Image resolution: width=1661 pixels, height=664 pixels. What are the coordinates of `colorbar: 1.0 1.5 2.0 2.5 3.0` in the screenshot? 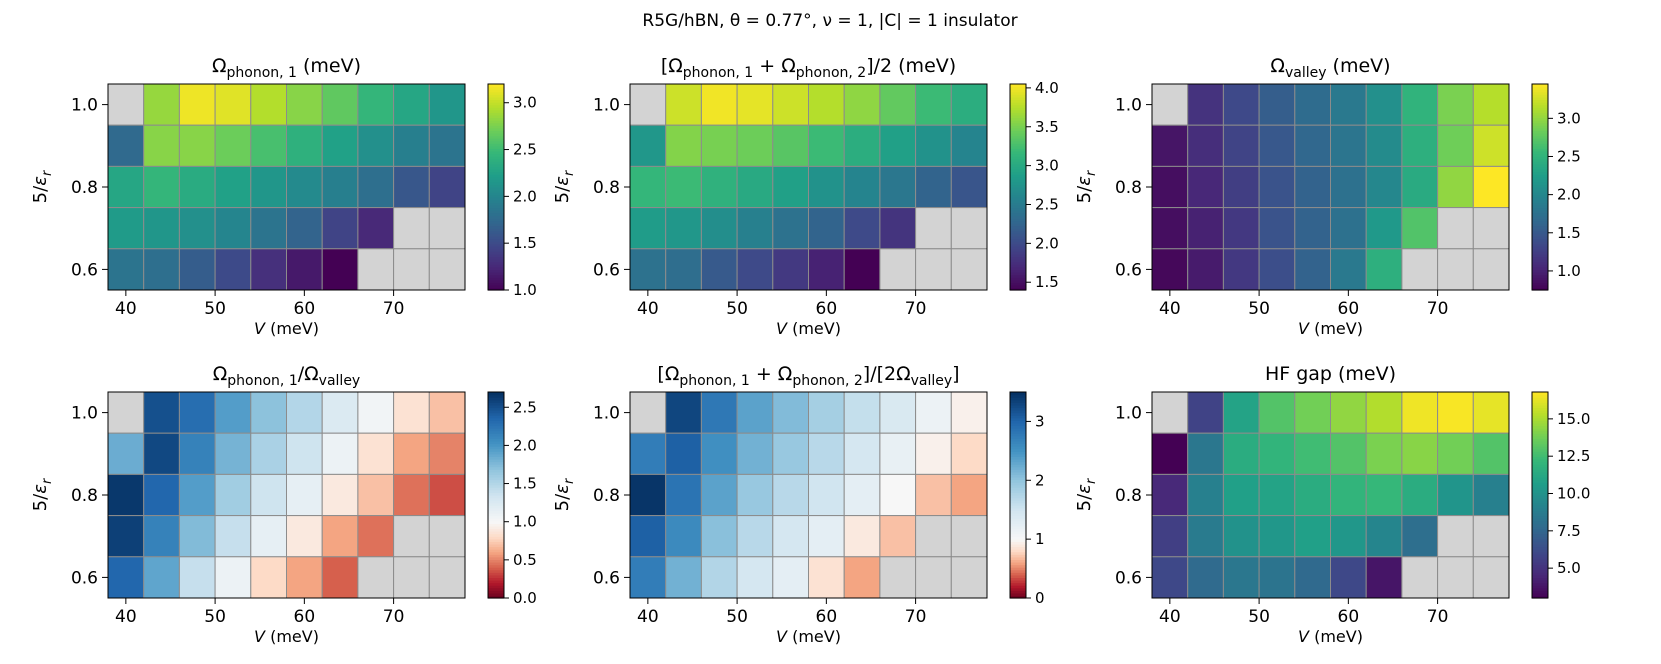 It's located at (512, 191).